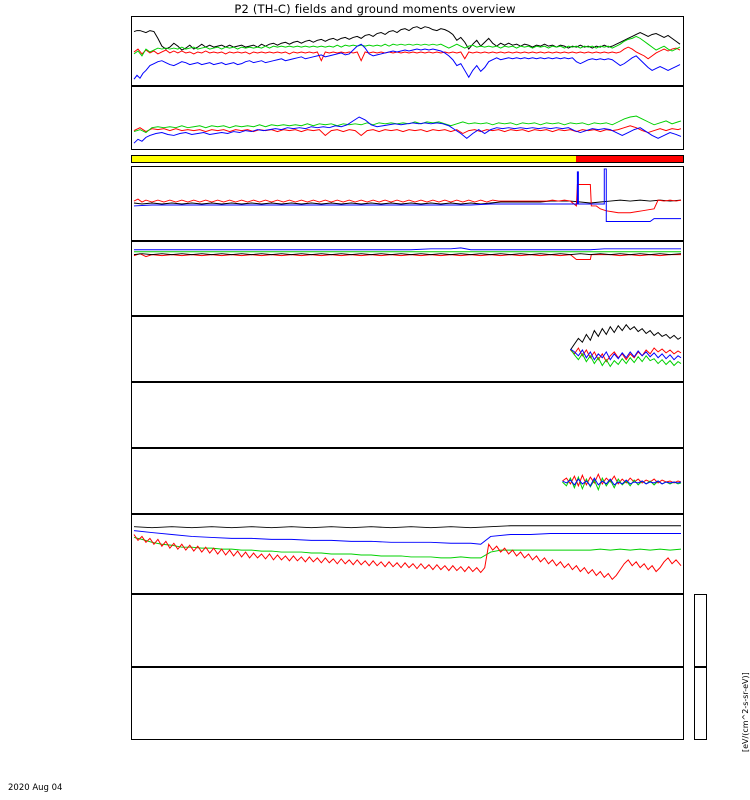  Describe the element at coordinates (700, 630) in the screenshot. I see `peir-colorbar` at that location.